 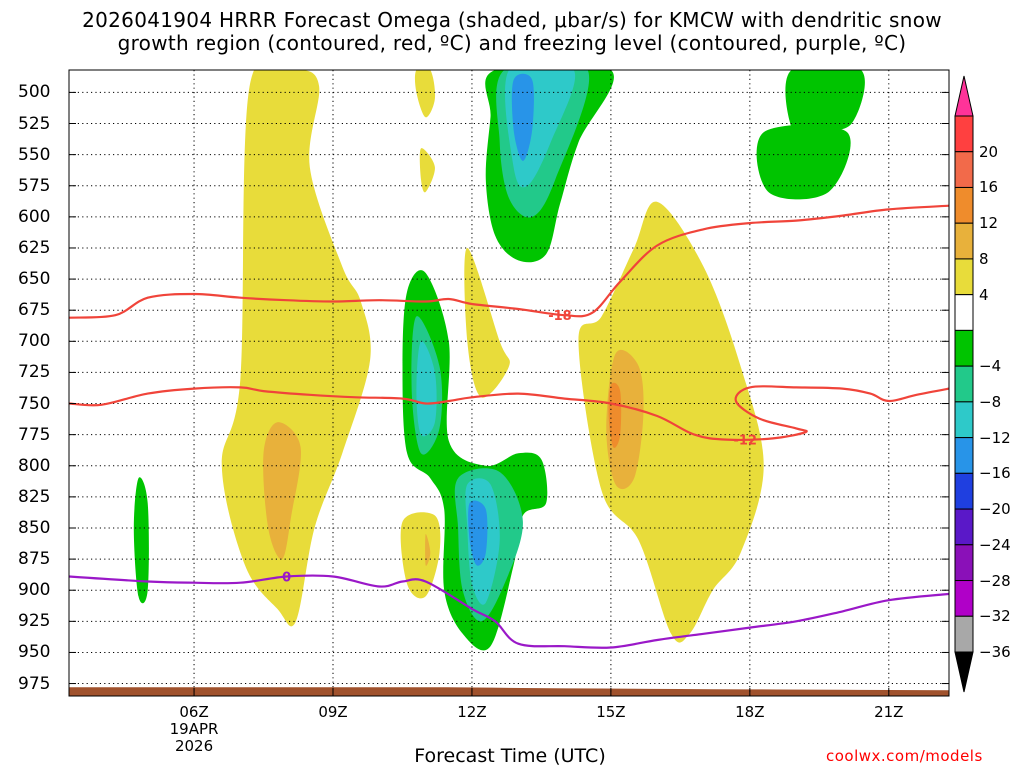 I want to click on y-tick-label: 575, so click(x=34, y=185).